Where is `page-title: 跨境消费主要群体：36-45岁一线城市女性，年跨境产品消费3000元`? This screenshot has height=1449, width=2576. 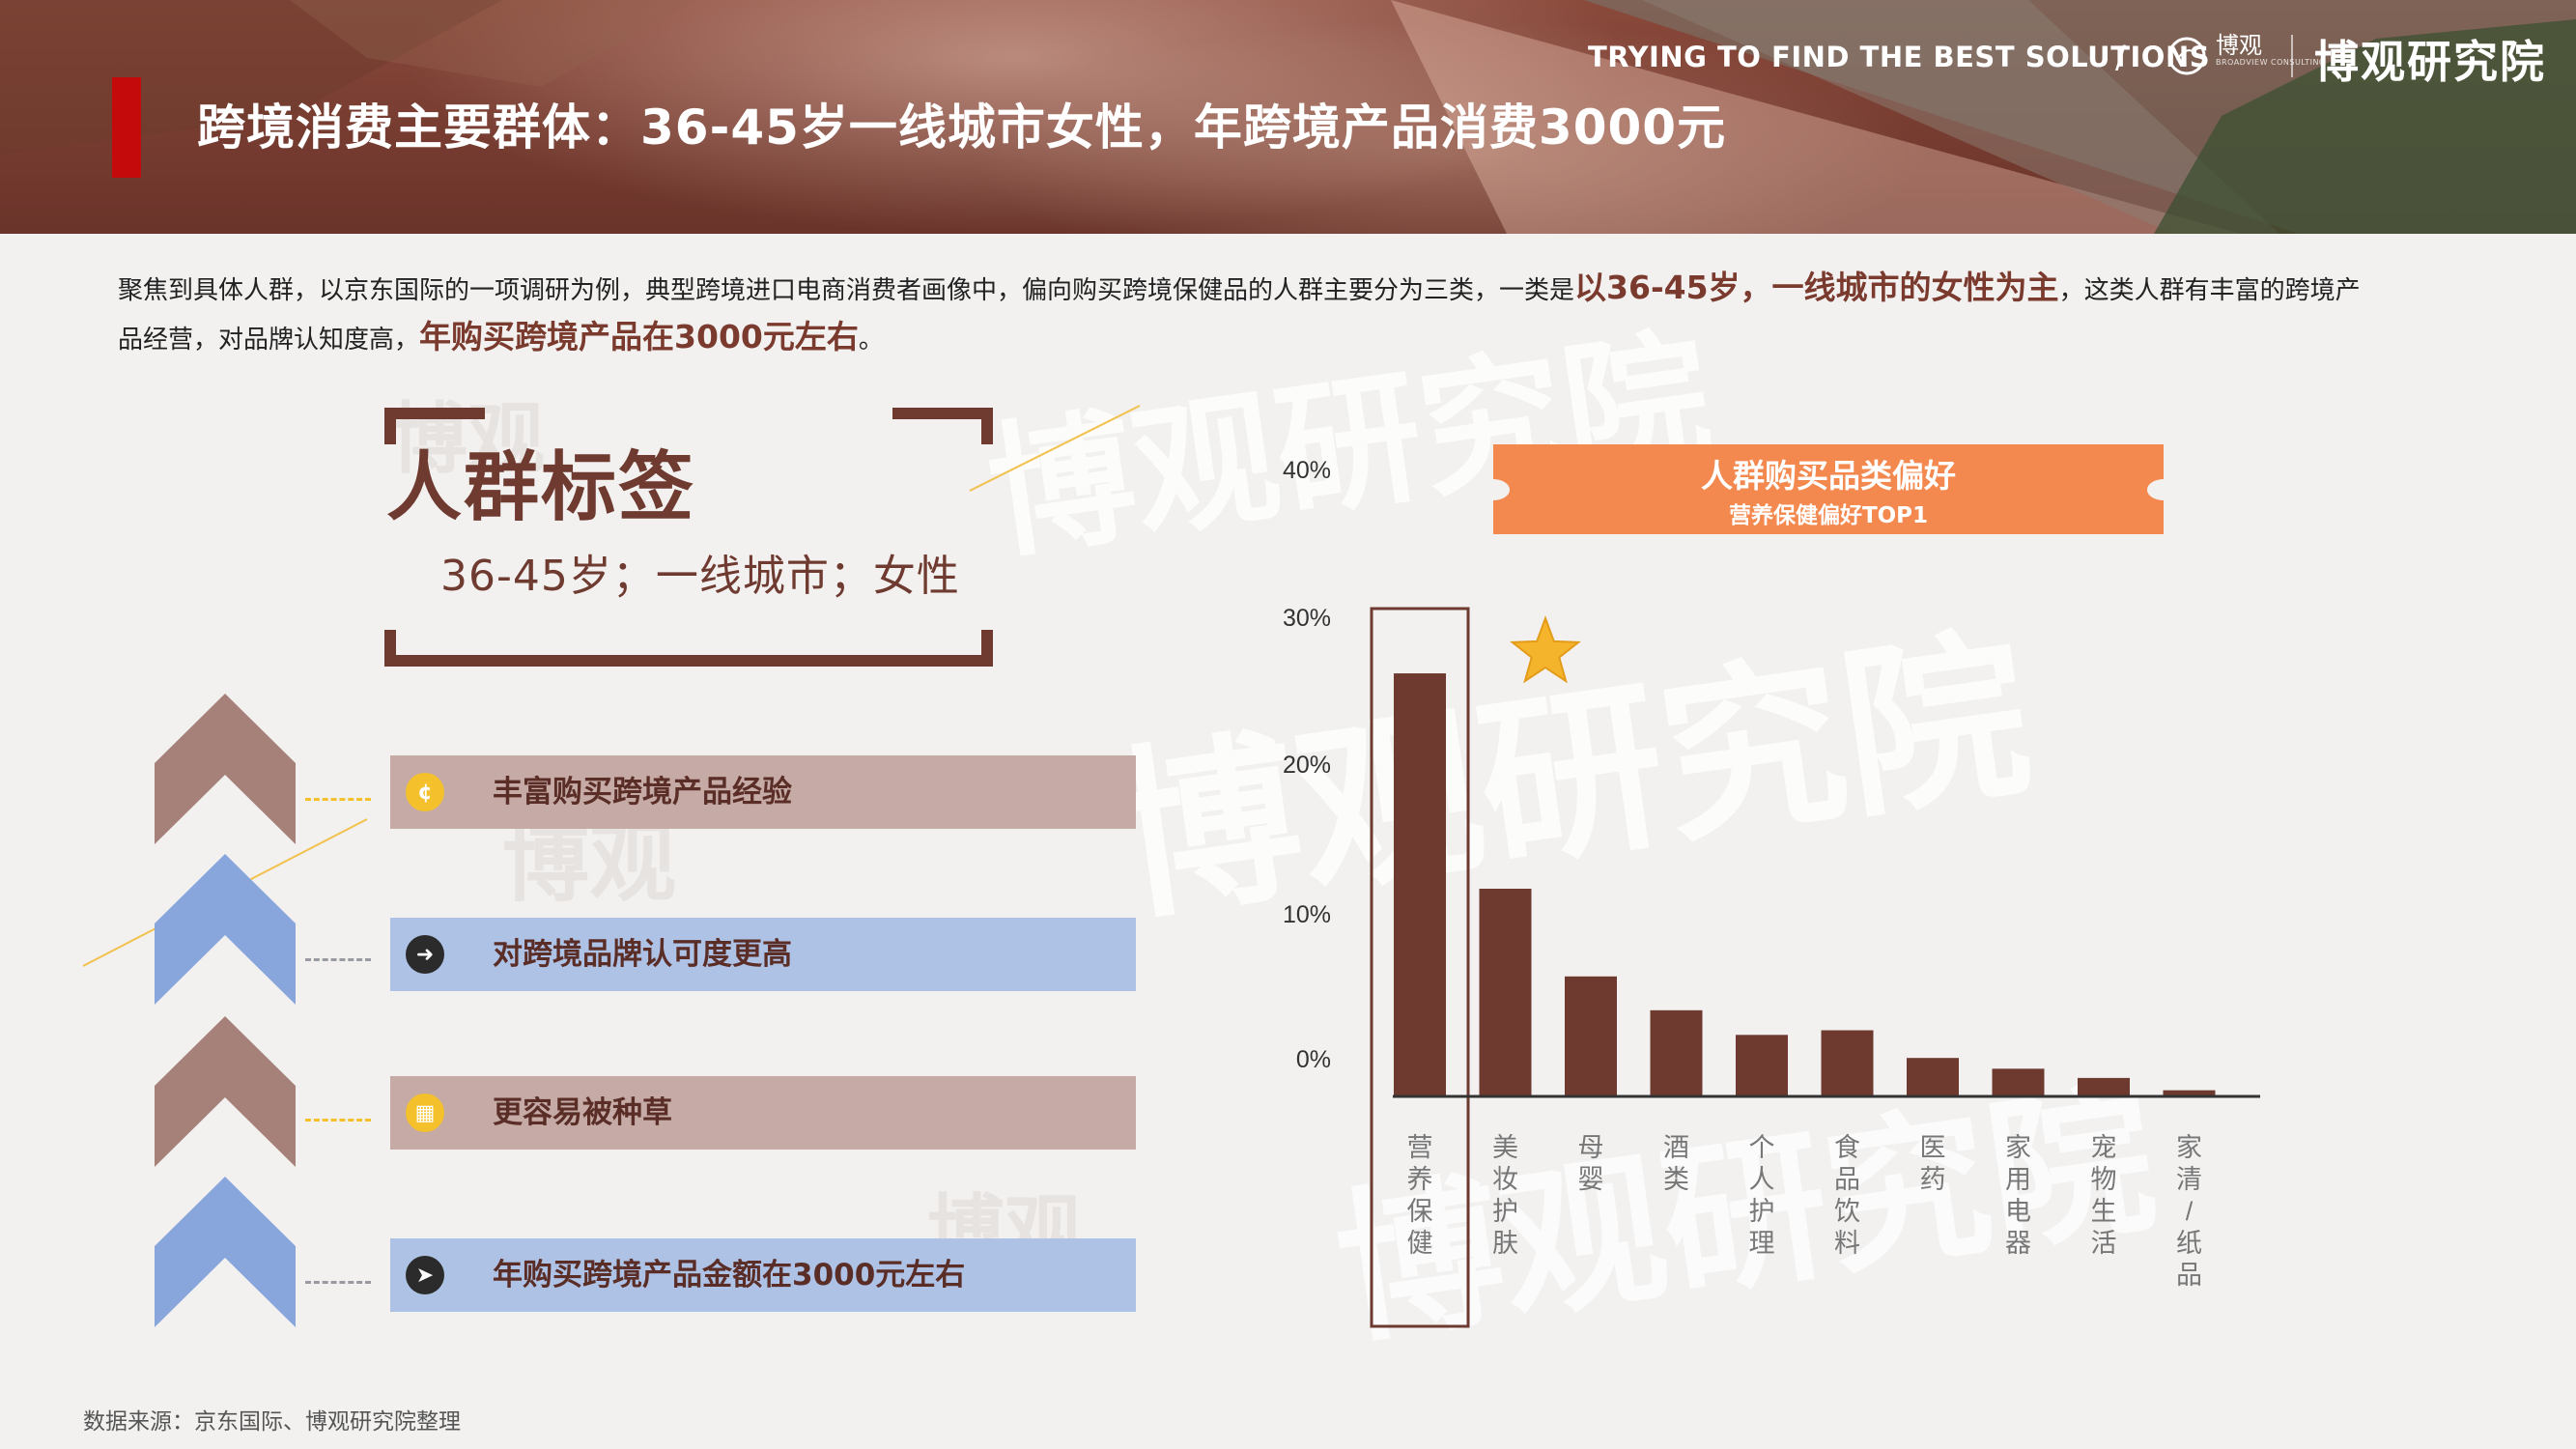
page-title: 跨境消费主要群体：36-45岁一线城市女性，年跨境产品消费3000元 is located at coordinates (962, 127).